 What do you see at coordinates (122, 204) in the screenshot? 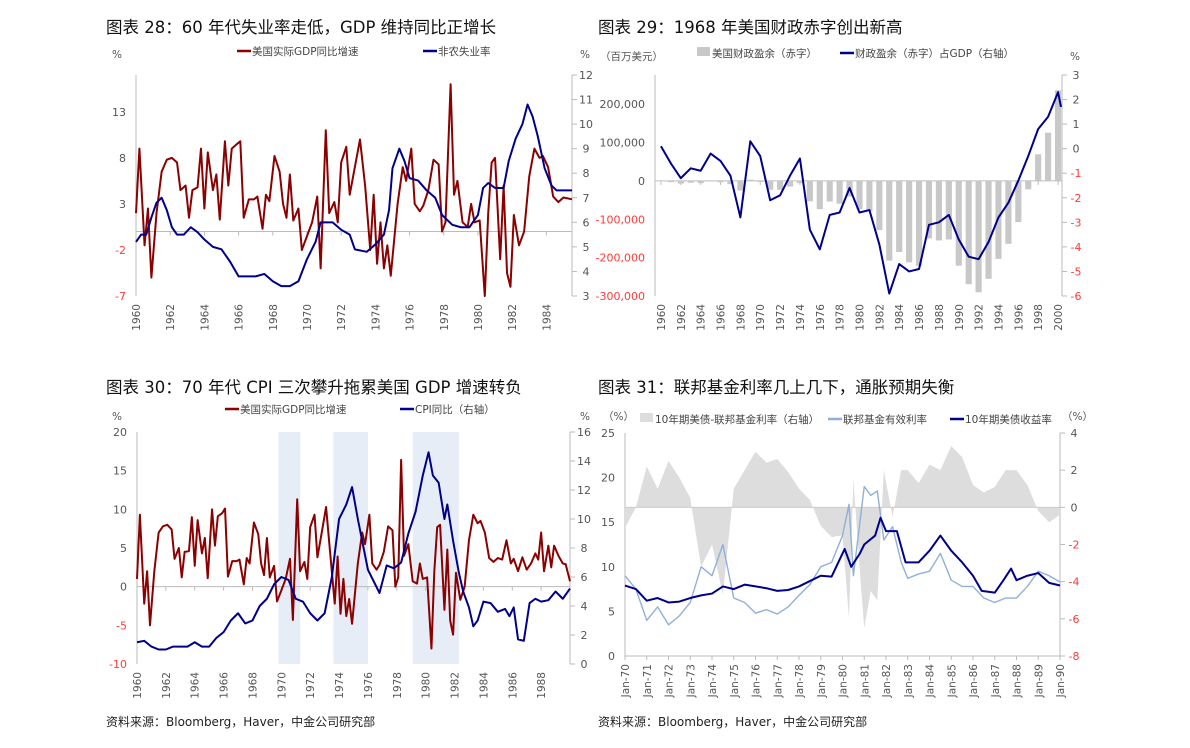
I see `y-tick-left: 3` at bounding box center [122, 204].